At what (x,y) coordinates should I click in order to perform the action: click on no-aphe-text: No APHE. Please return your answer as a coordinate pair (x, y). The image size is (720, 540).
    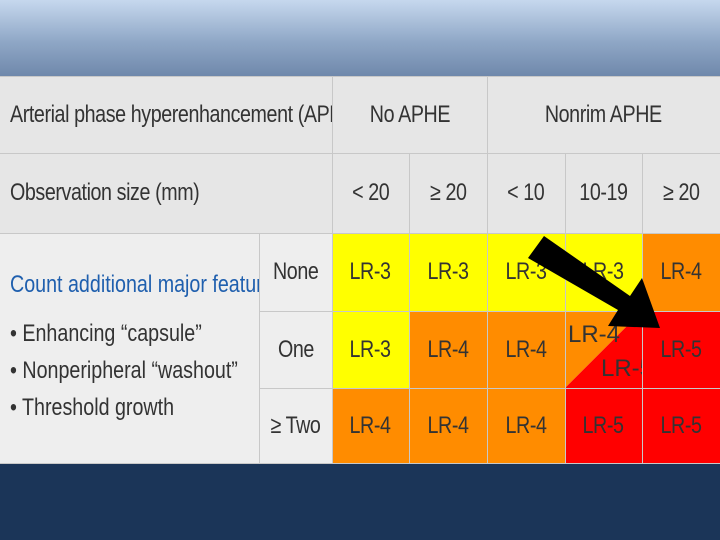
    Looking at the image, I should click on (409, 114).